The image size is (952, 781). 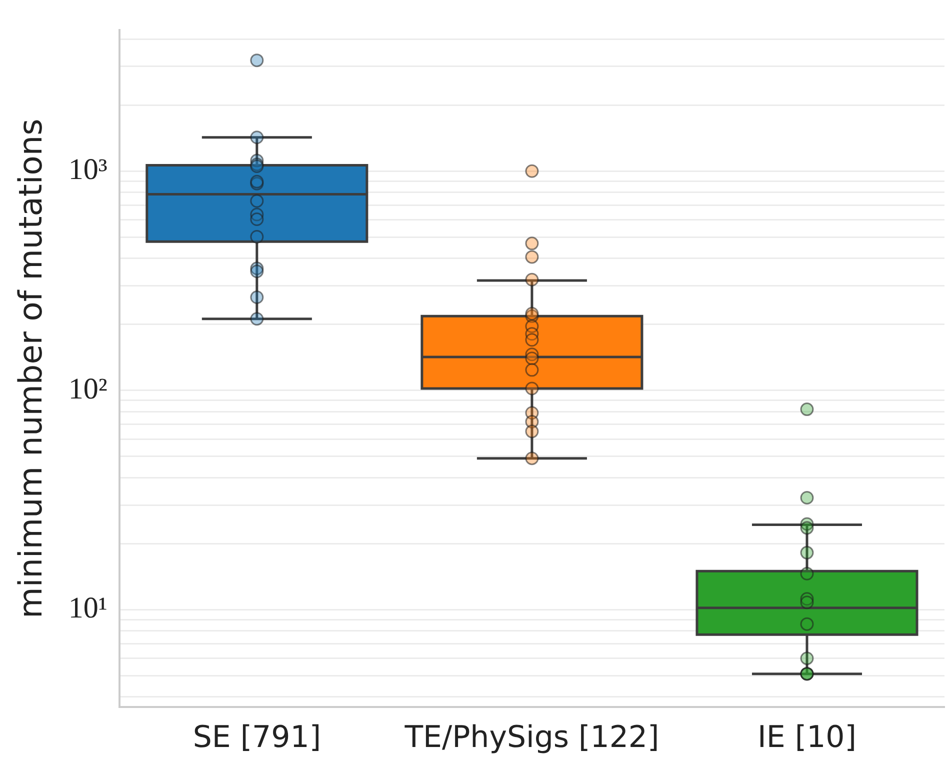 I want to click on x-tick-label: IE [10], so click(x=807, y=737).